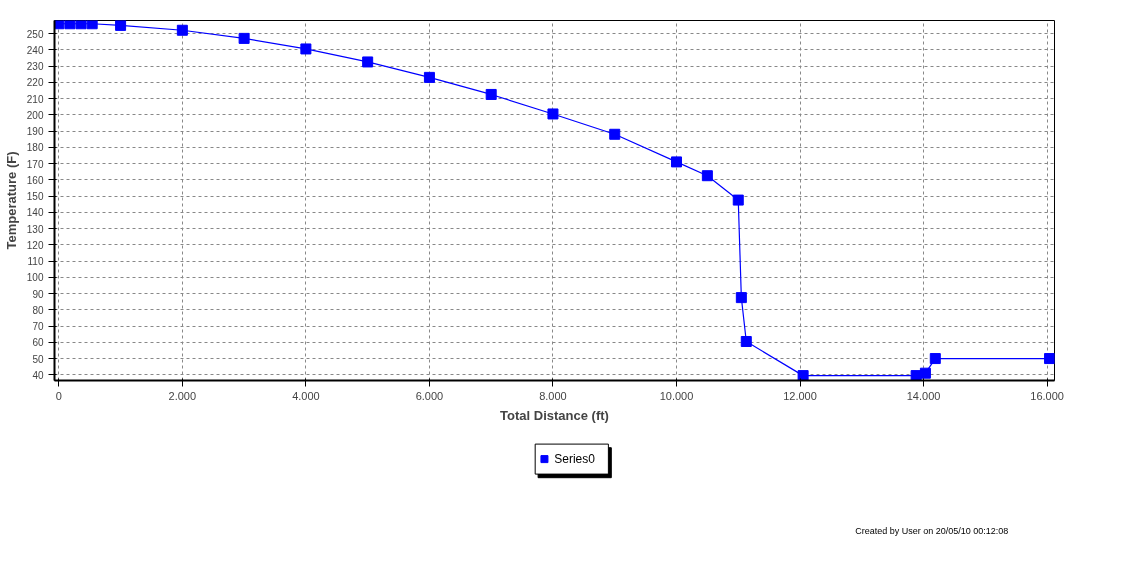 The image size is (1147, 569). Describe the element at coordinates (35, 50) in the screenshot. I see `y-tick-label: 240` at that location.